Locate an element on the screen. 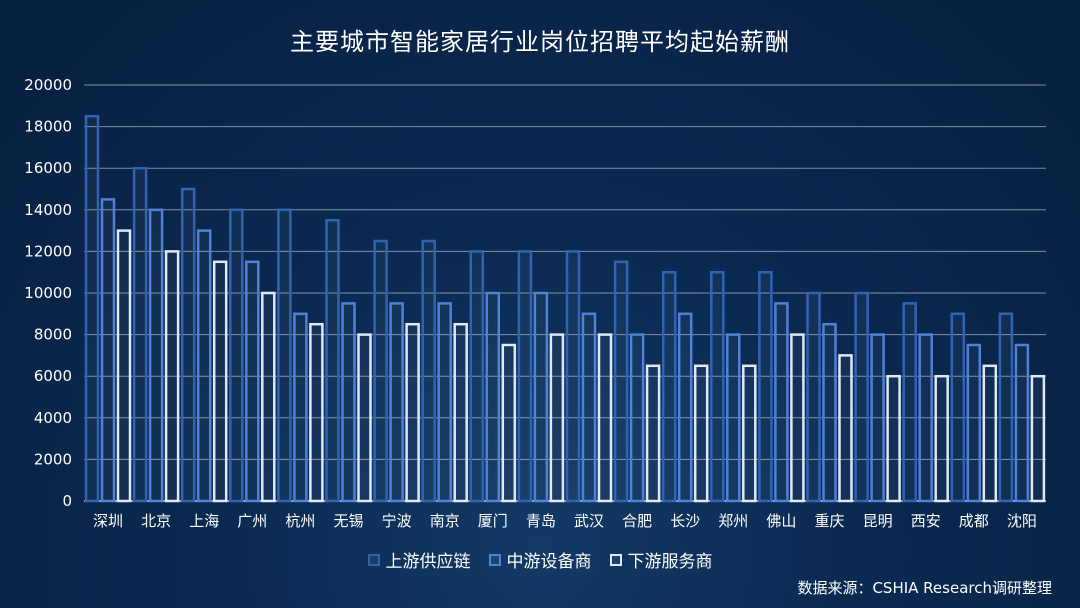 This screenshot has width=1080, height=608. x-category-label: 宁波 is located at coordinates (397, 521).